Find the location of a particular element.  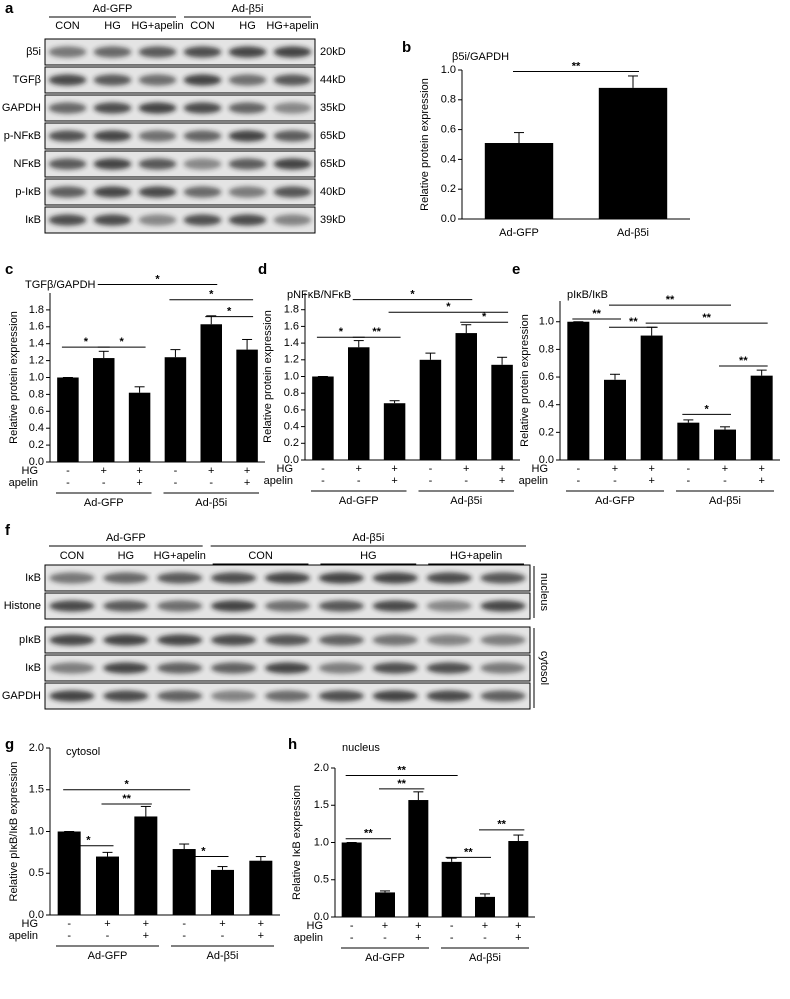

y-tick-label: 1.0 is located at coordinates (321, 842).